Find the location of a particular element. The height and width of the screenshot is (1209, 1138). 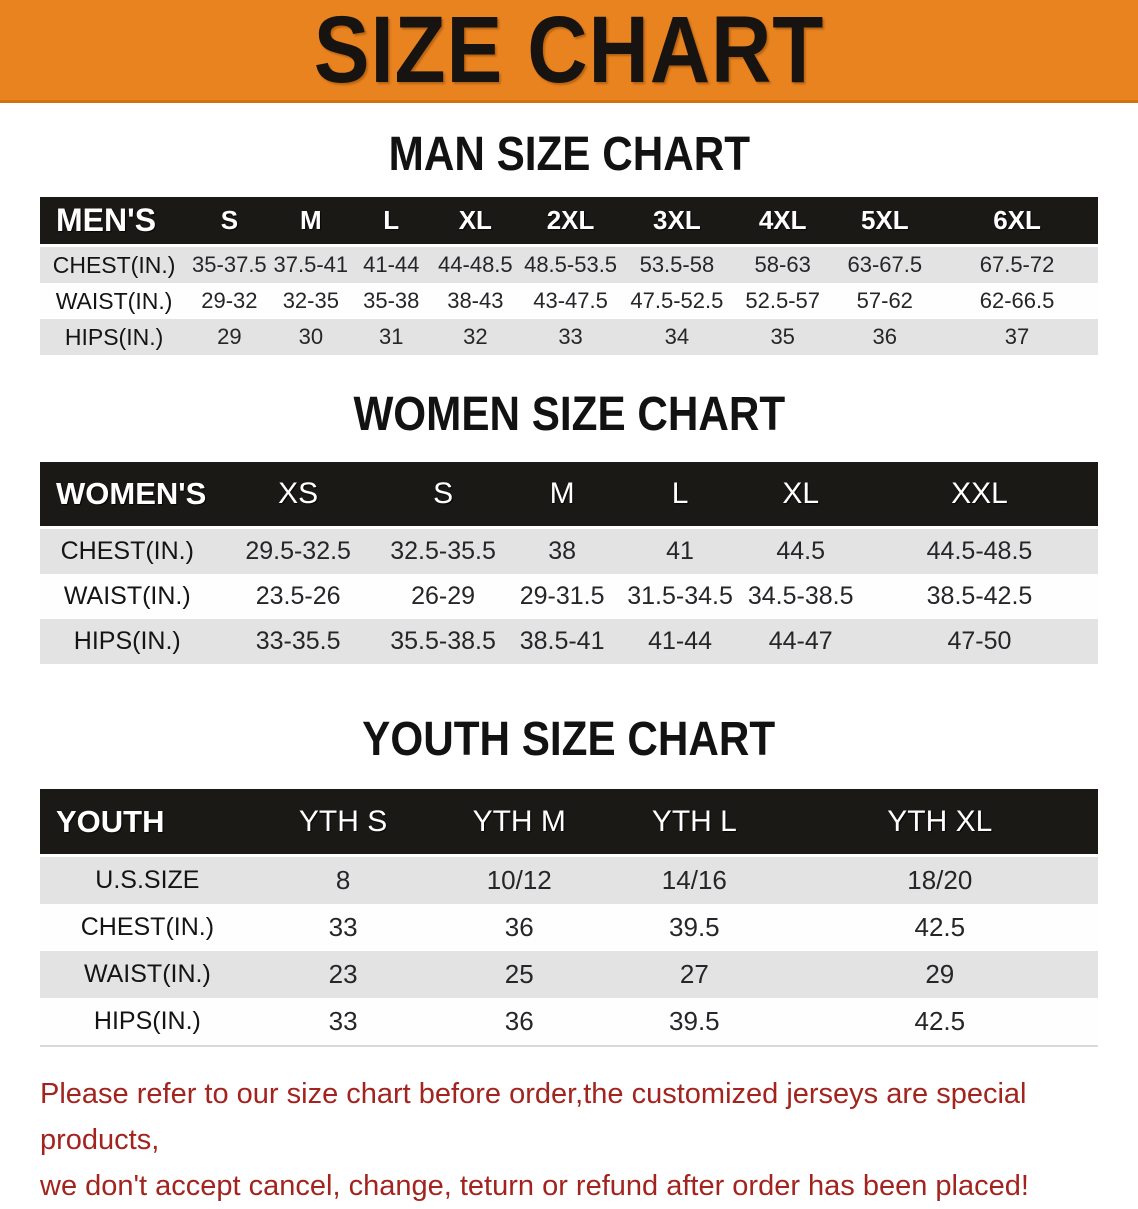

measurement-value: 26-29 is located at coordinates (443, 596).